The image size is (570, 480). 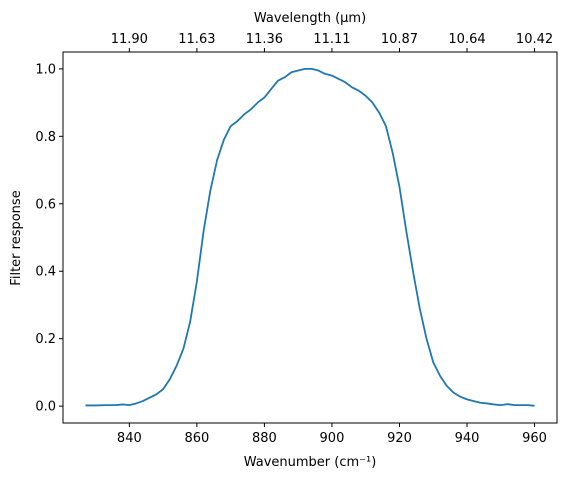 I want to click on y-tick-label: 0.8, so click(x=45, y=137).